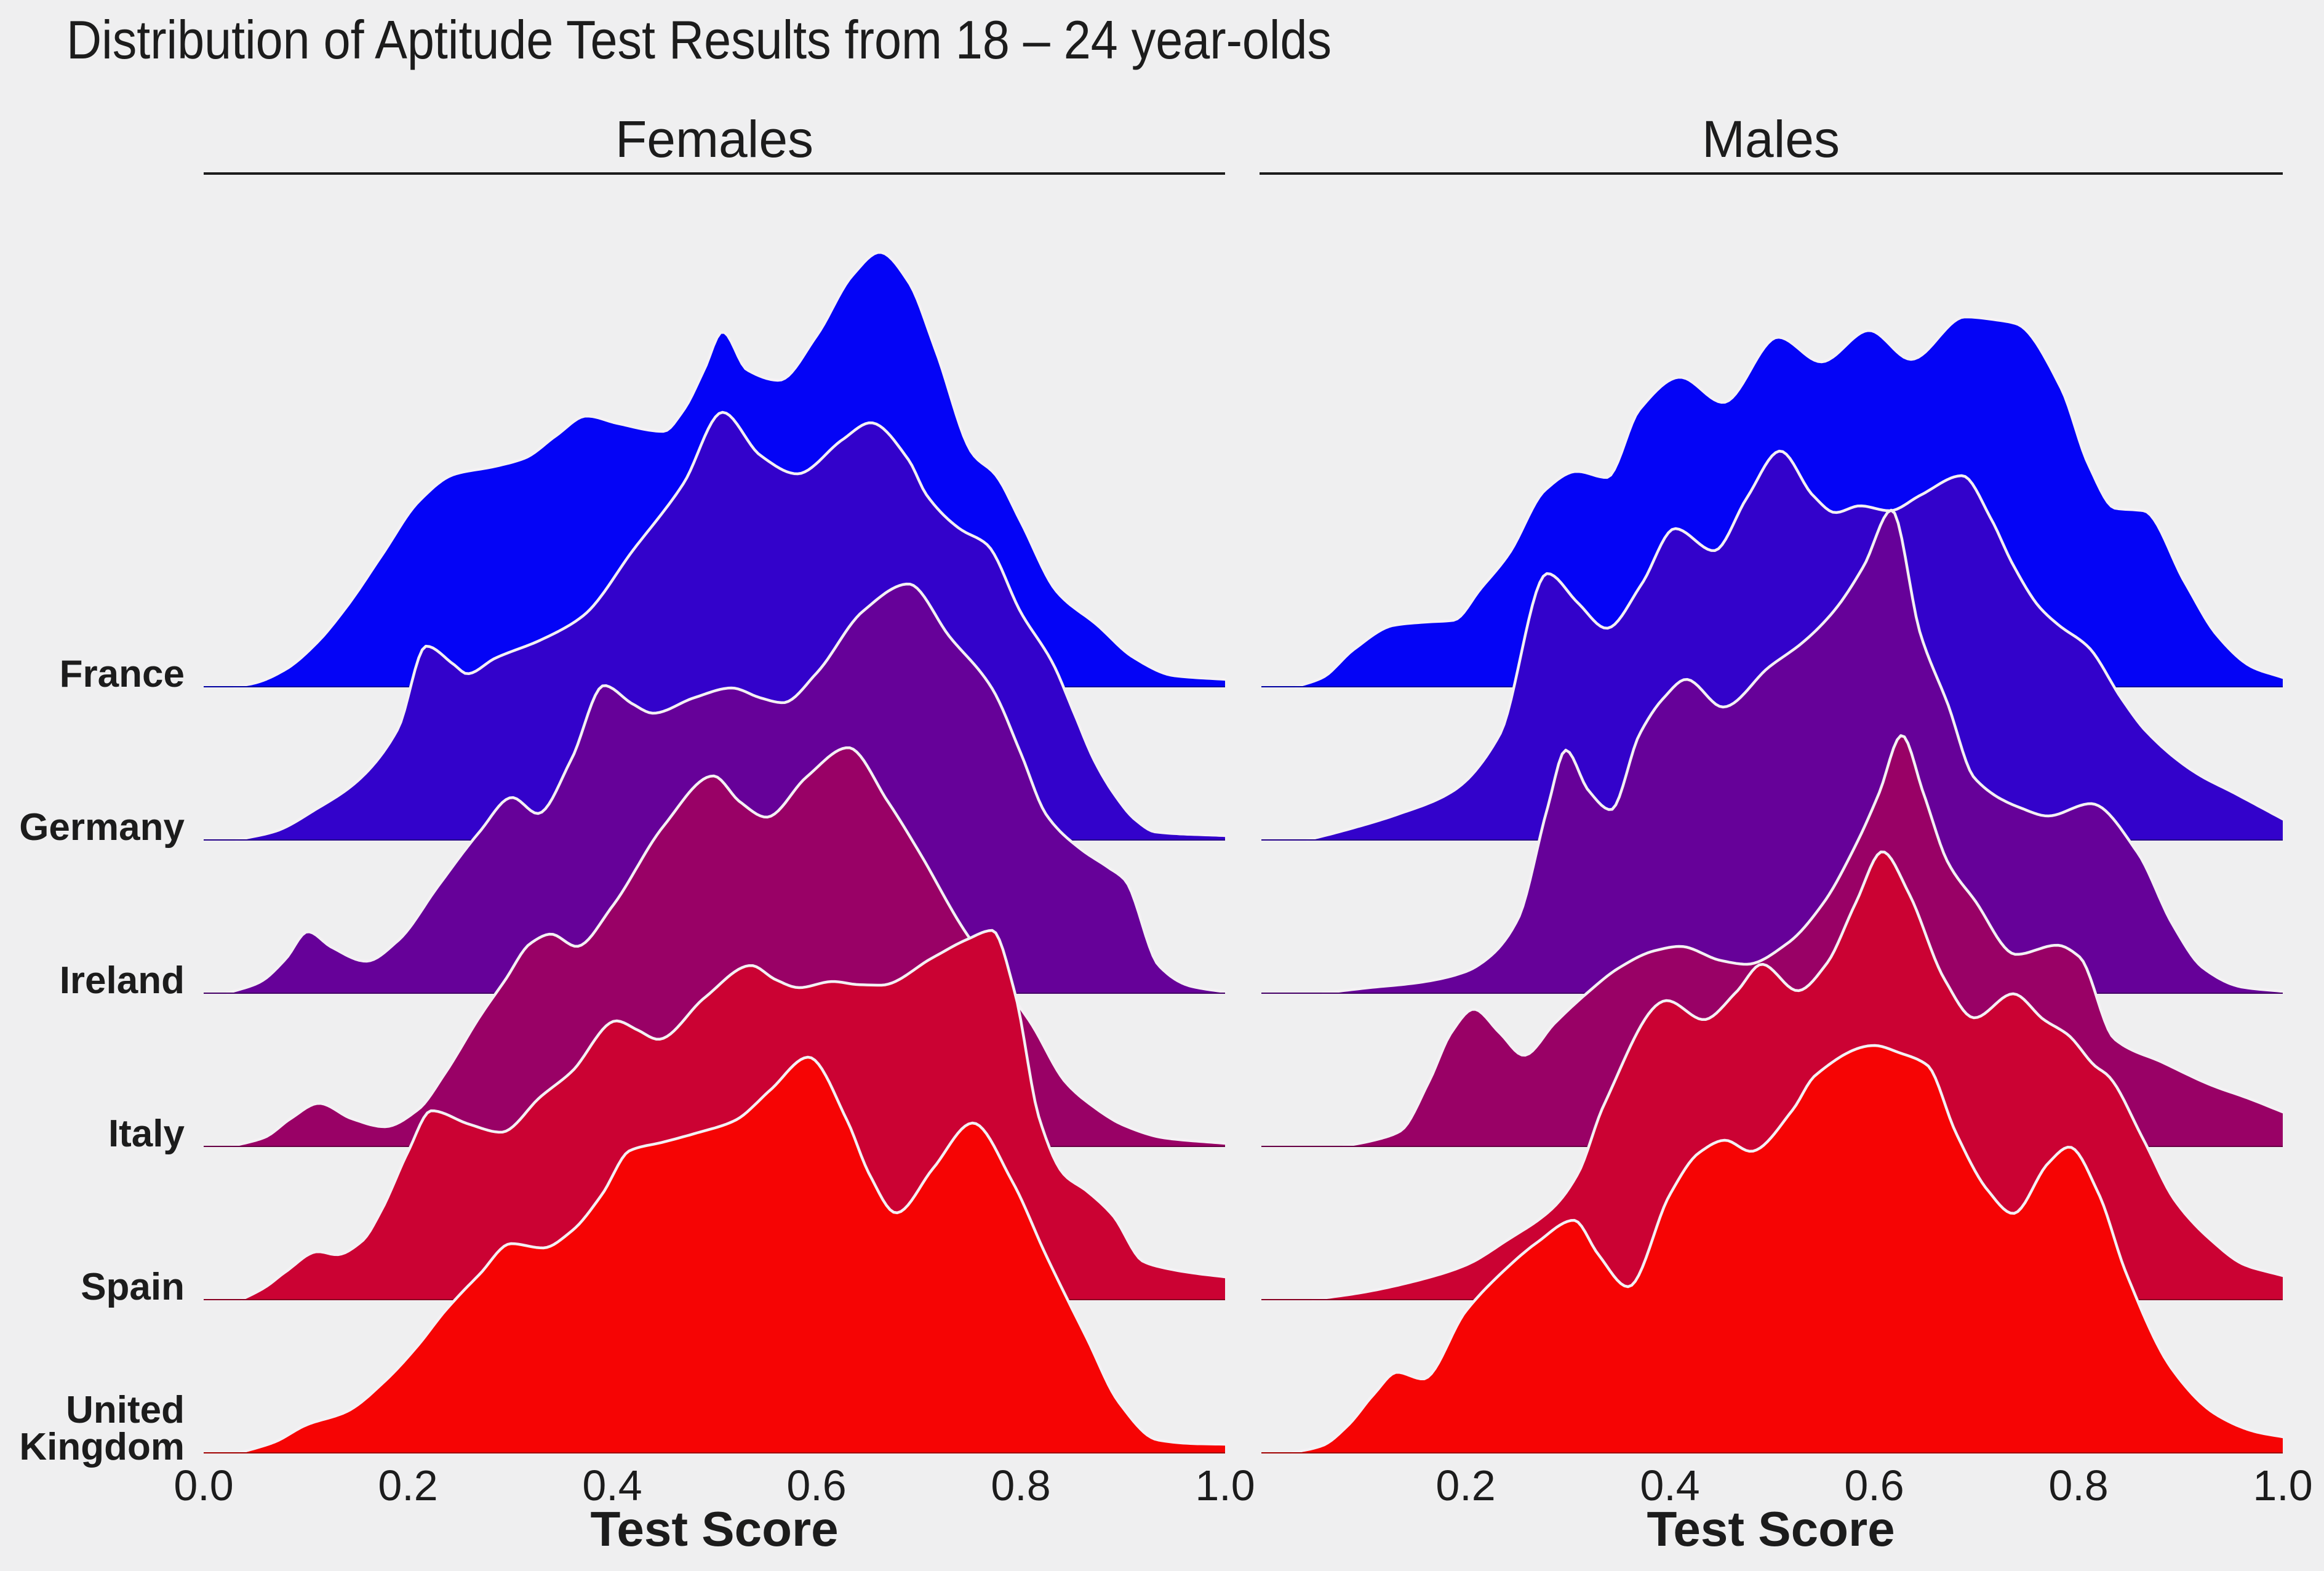 This screenshot has width=2324, height=1571. Describe the element at coordinates (1771, 139) in the screenshot. I see `svg-text: Males` at that location.